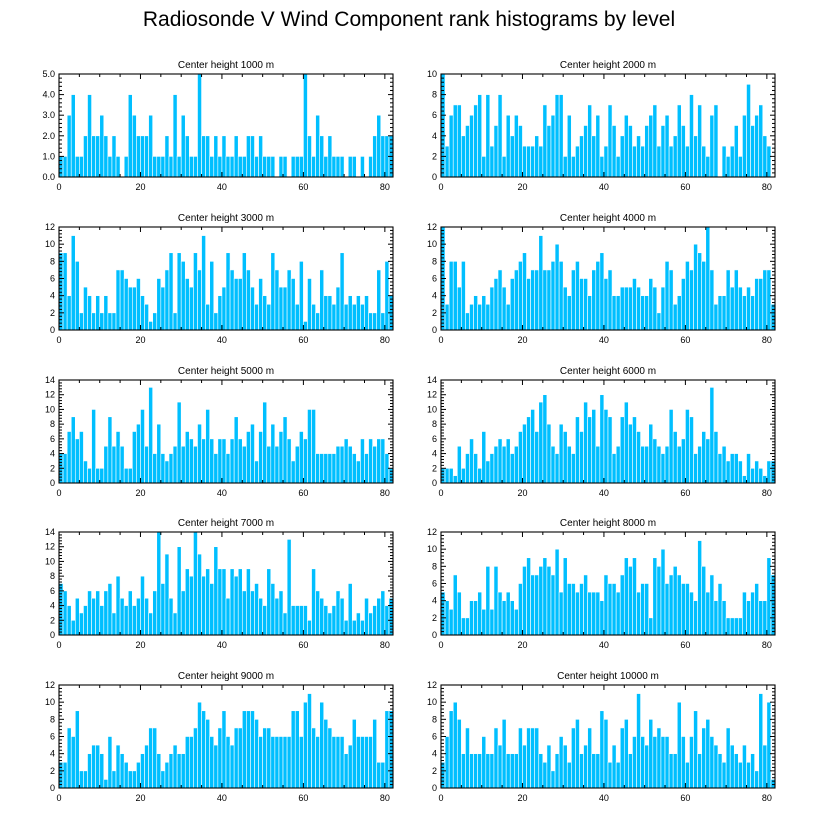  I want to click on y-tick-label: 14, so click(50, 380).